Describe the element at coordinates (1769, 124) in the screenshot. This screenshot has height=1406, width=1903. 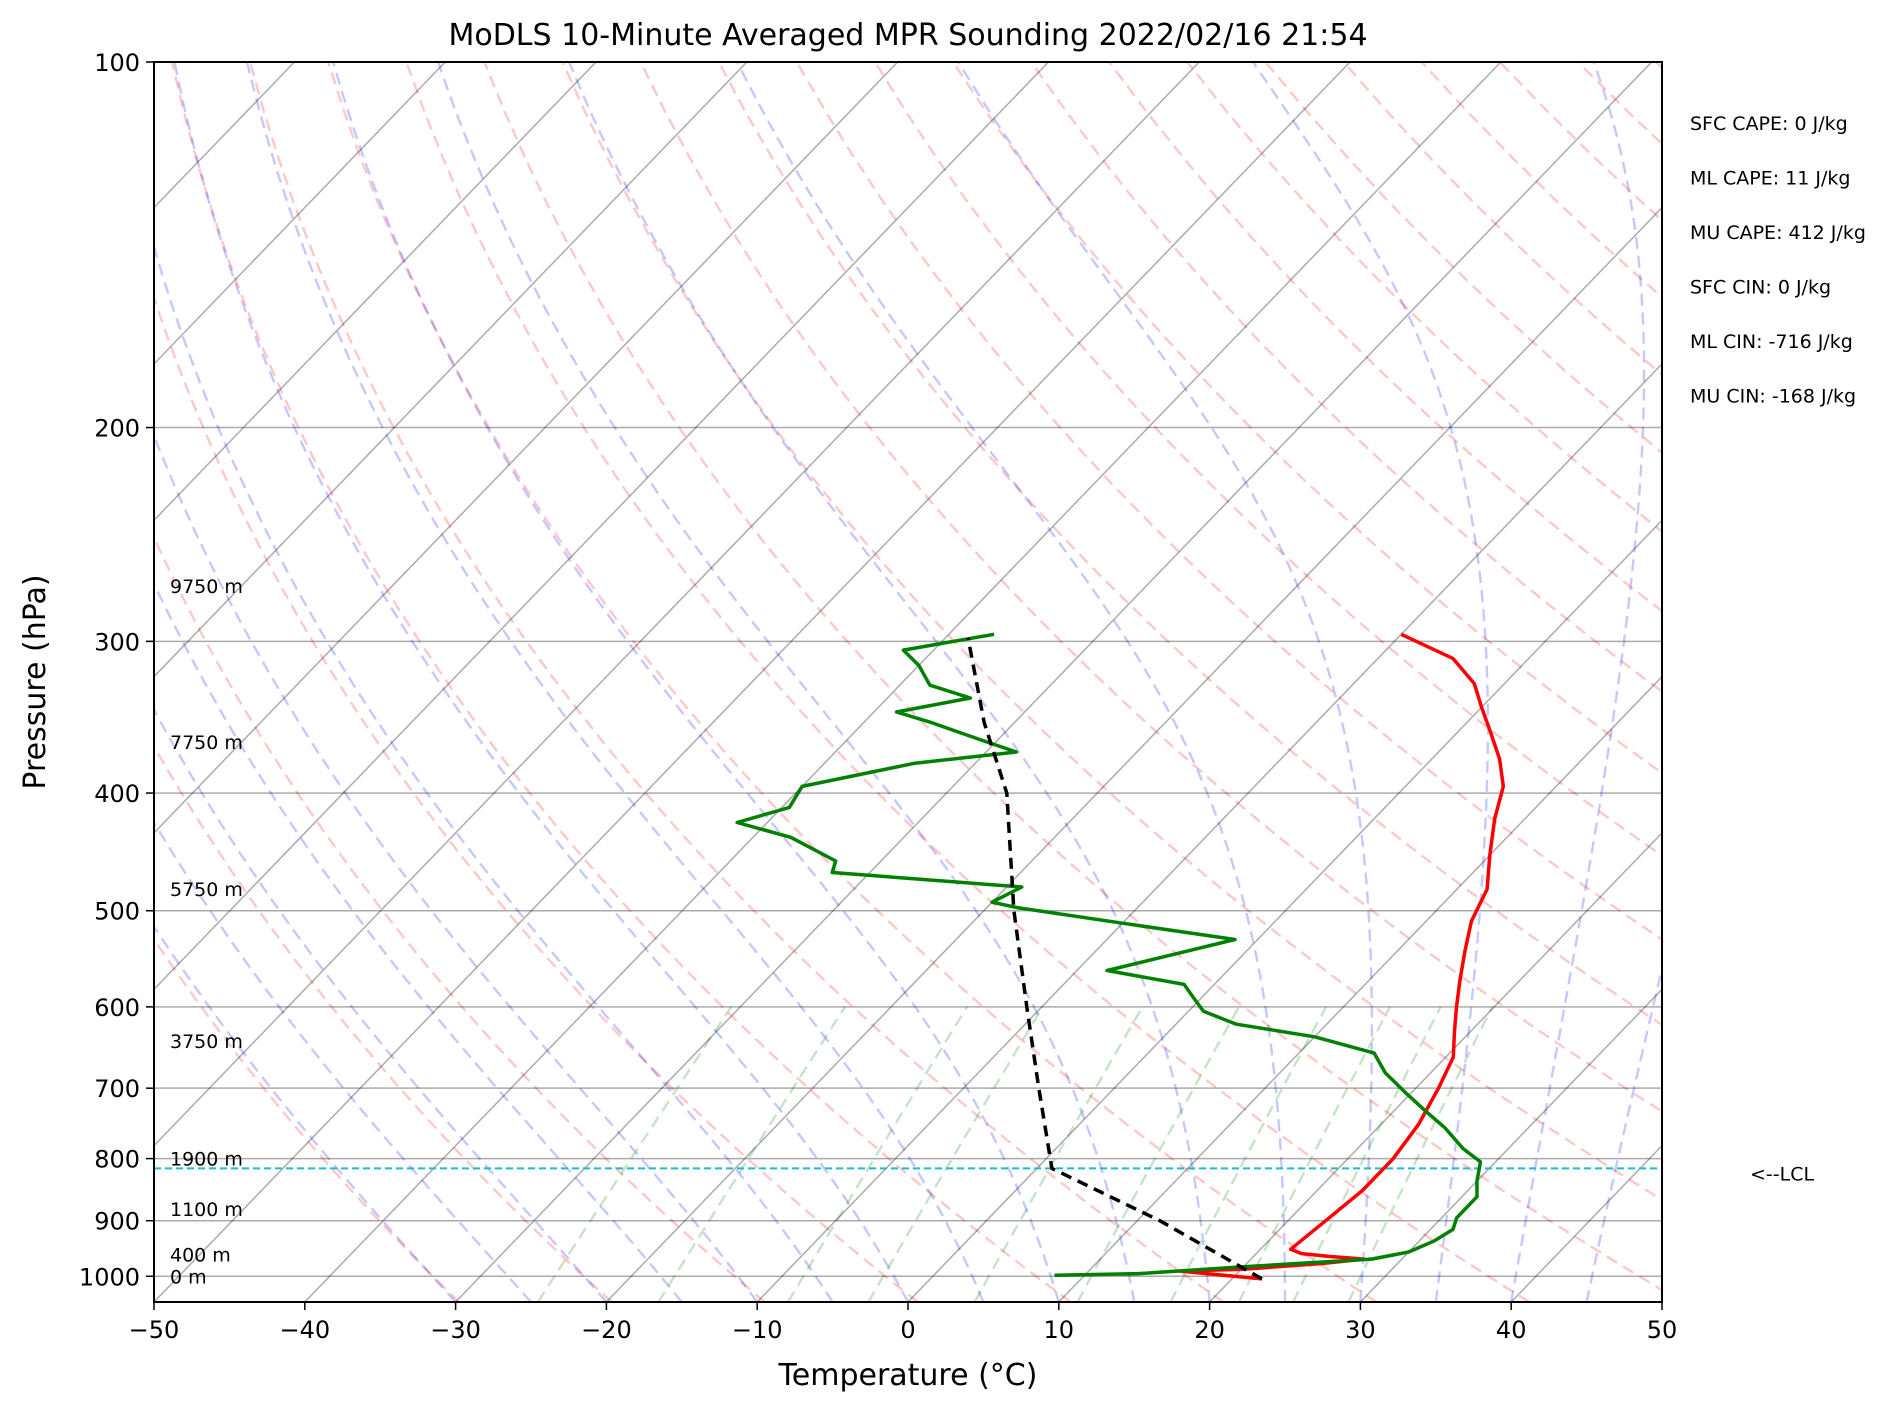
I see `stat-line: SFC CAPE: 0 J/kg` at that location.